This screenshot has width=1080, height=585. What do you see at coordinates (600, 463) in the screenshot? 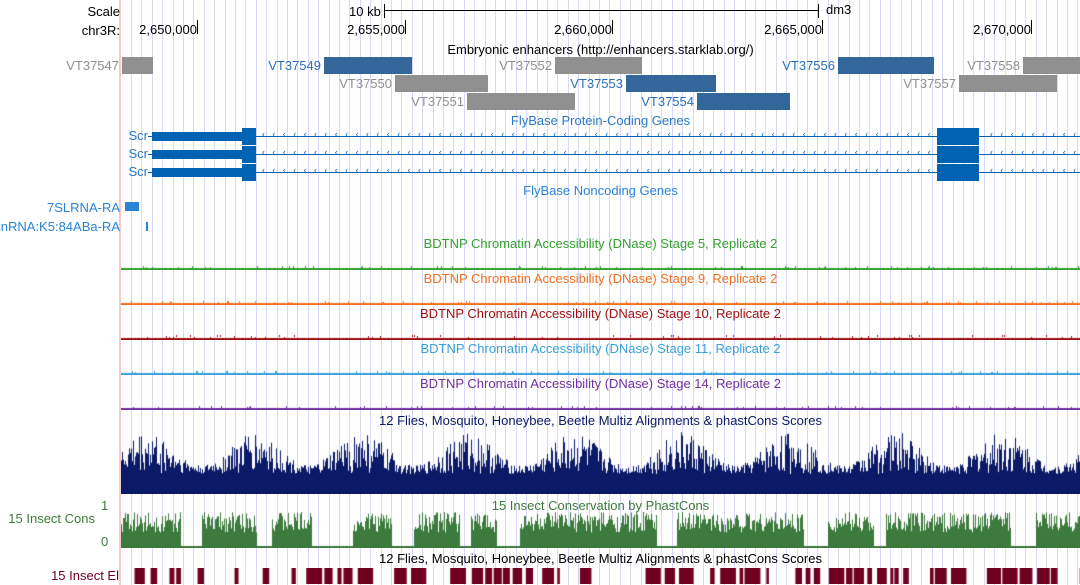
I see `multiz-signal` at bounding box center [600, 463].